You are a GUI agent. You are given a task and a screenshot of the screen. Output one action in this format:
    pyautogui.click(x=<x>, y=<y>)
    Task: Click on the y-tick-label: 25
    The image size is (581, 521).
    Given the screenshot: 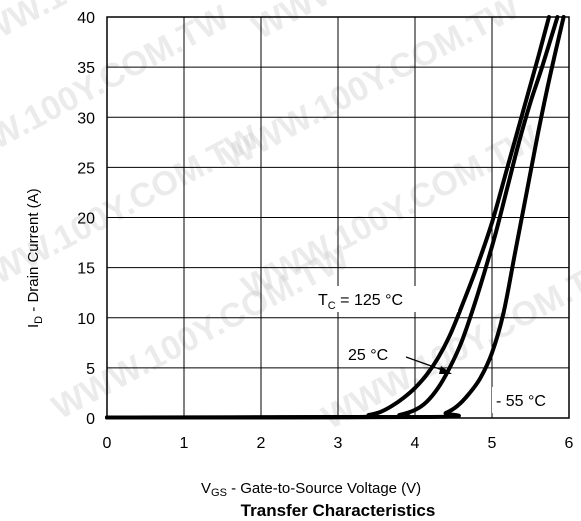 What is the action you would take?
    pyautogui.click(x=86, y=168)
    